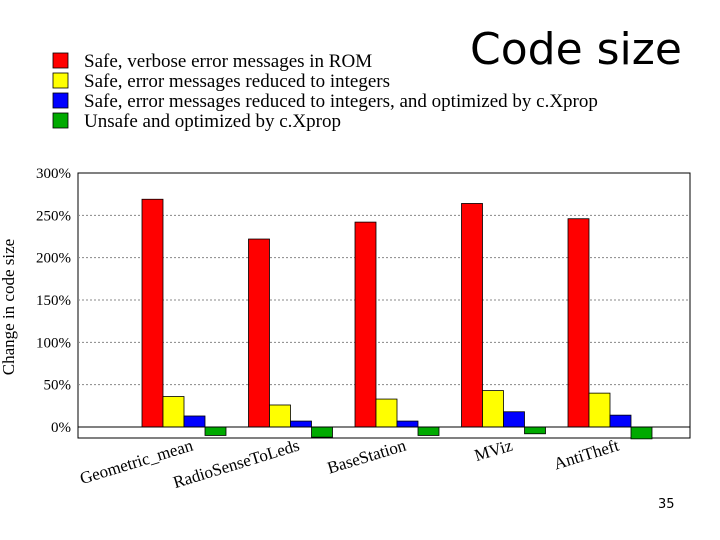 This screenshot has width=720, height=540. I want to click on y-axis-title: Change in code size, so click(9, 307).